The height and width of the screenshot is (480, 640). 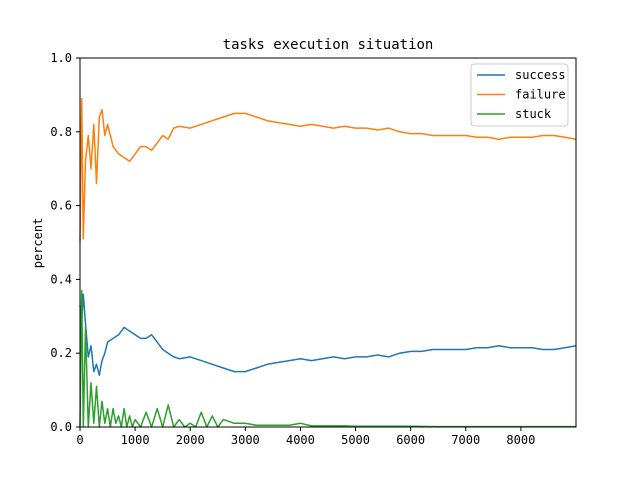 What do you see at coordinates (190, 440) in the screenshot?
I see `x-tick-label: 2000` at bounding box center [190, 440].